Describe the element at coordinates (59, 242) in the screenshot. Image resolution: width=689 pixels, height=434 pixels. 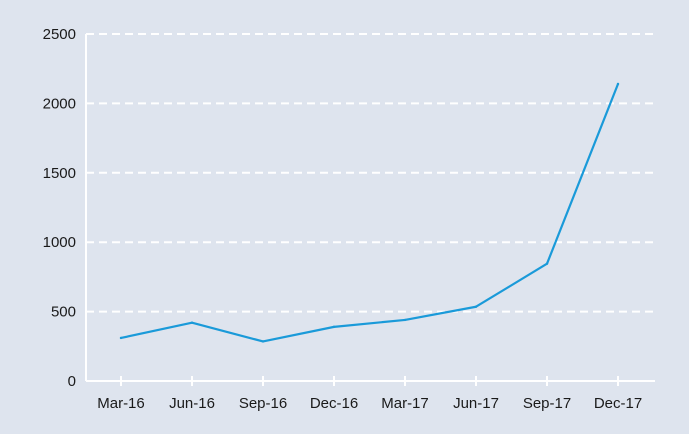
I see `y-tick-label-1000: 1000` at that location.